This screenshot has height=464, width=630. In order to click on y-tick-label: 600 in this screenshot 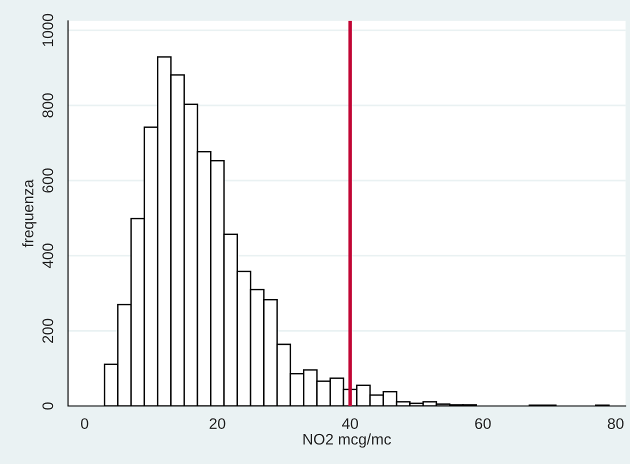, I will do `click(48, 180)`.